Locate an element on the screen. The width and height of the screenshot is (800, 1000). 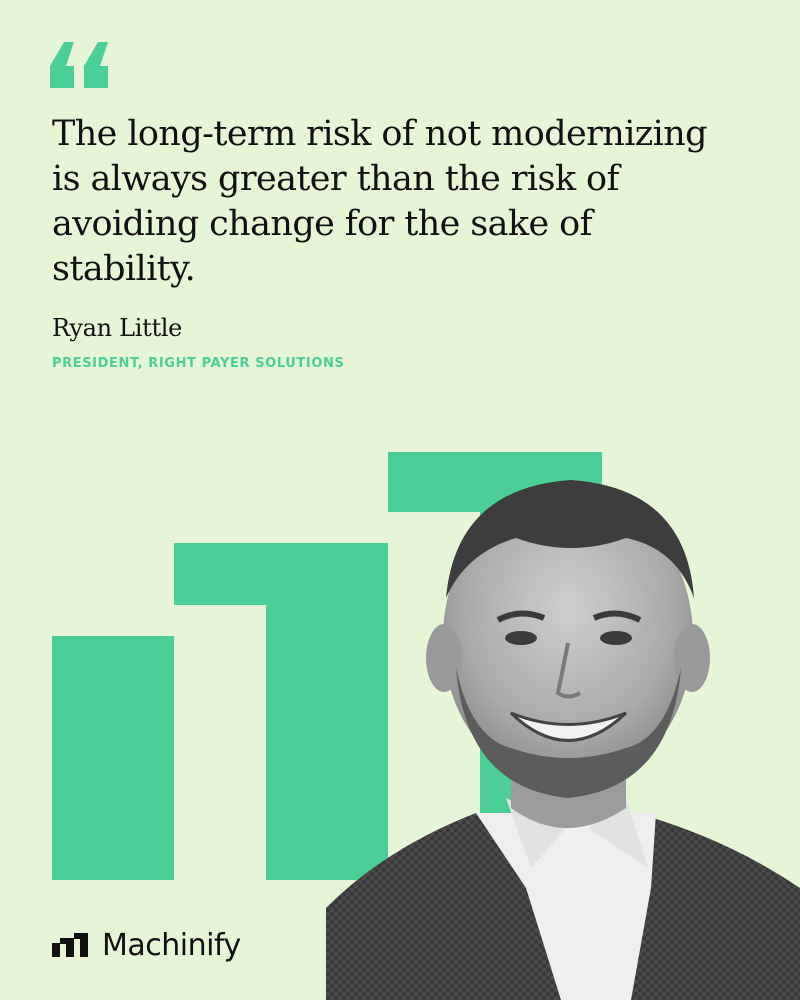
decorative-bar-middle-stem is located at coordinates (327, 742).